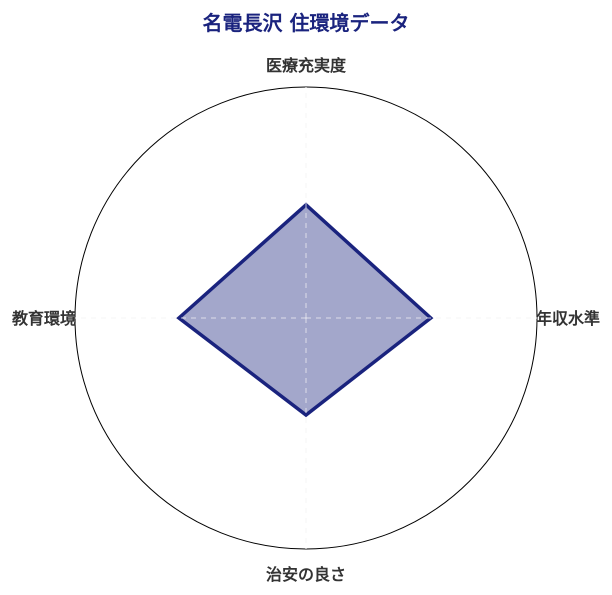 The width and height of the screenshot is (612, 595). Describe the element at coordinates (306, 574) in the screenshot. I see `axis-label-safety: 治安の良さ` at that location.